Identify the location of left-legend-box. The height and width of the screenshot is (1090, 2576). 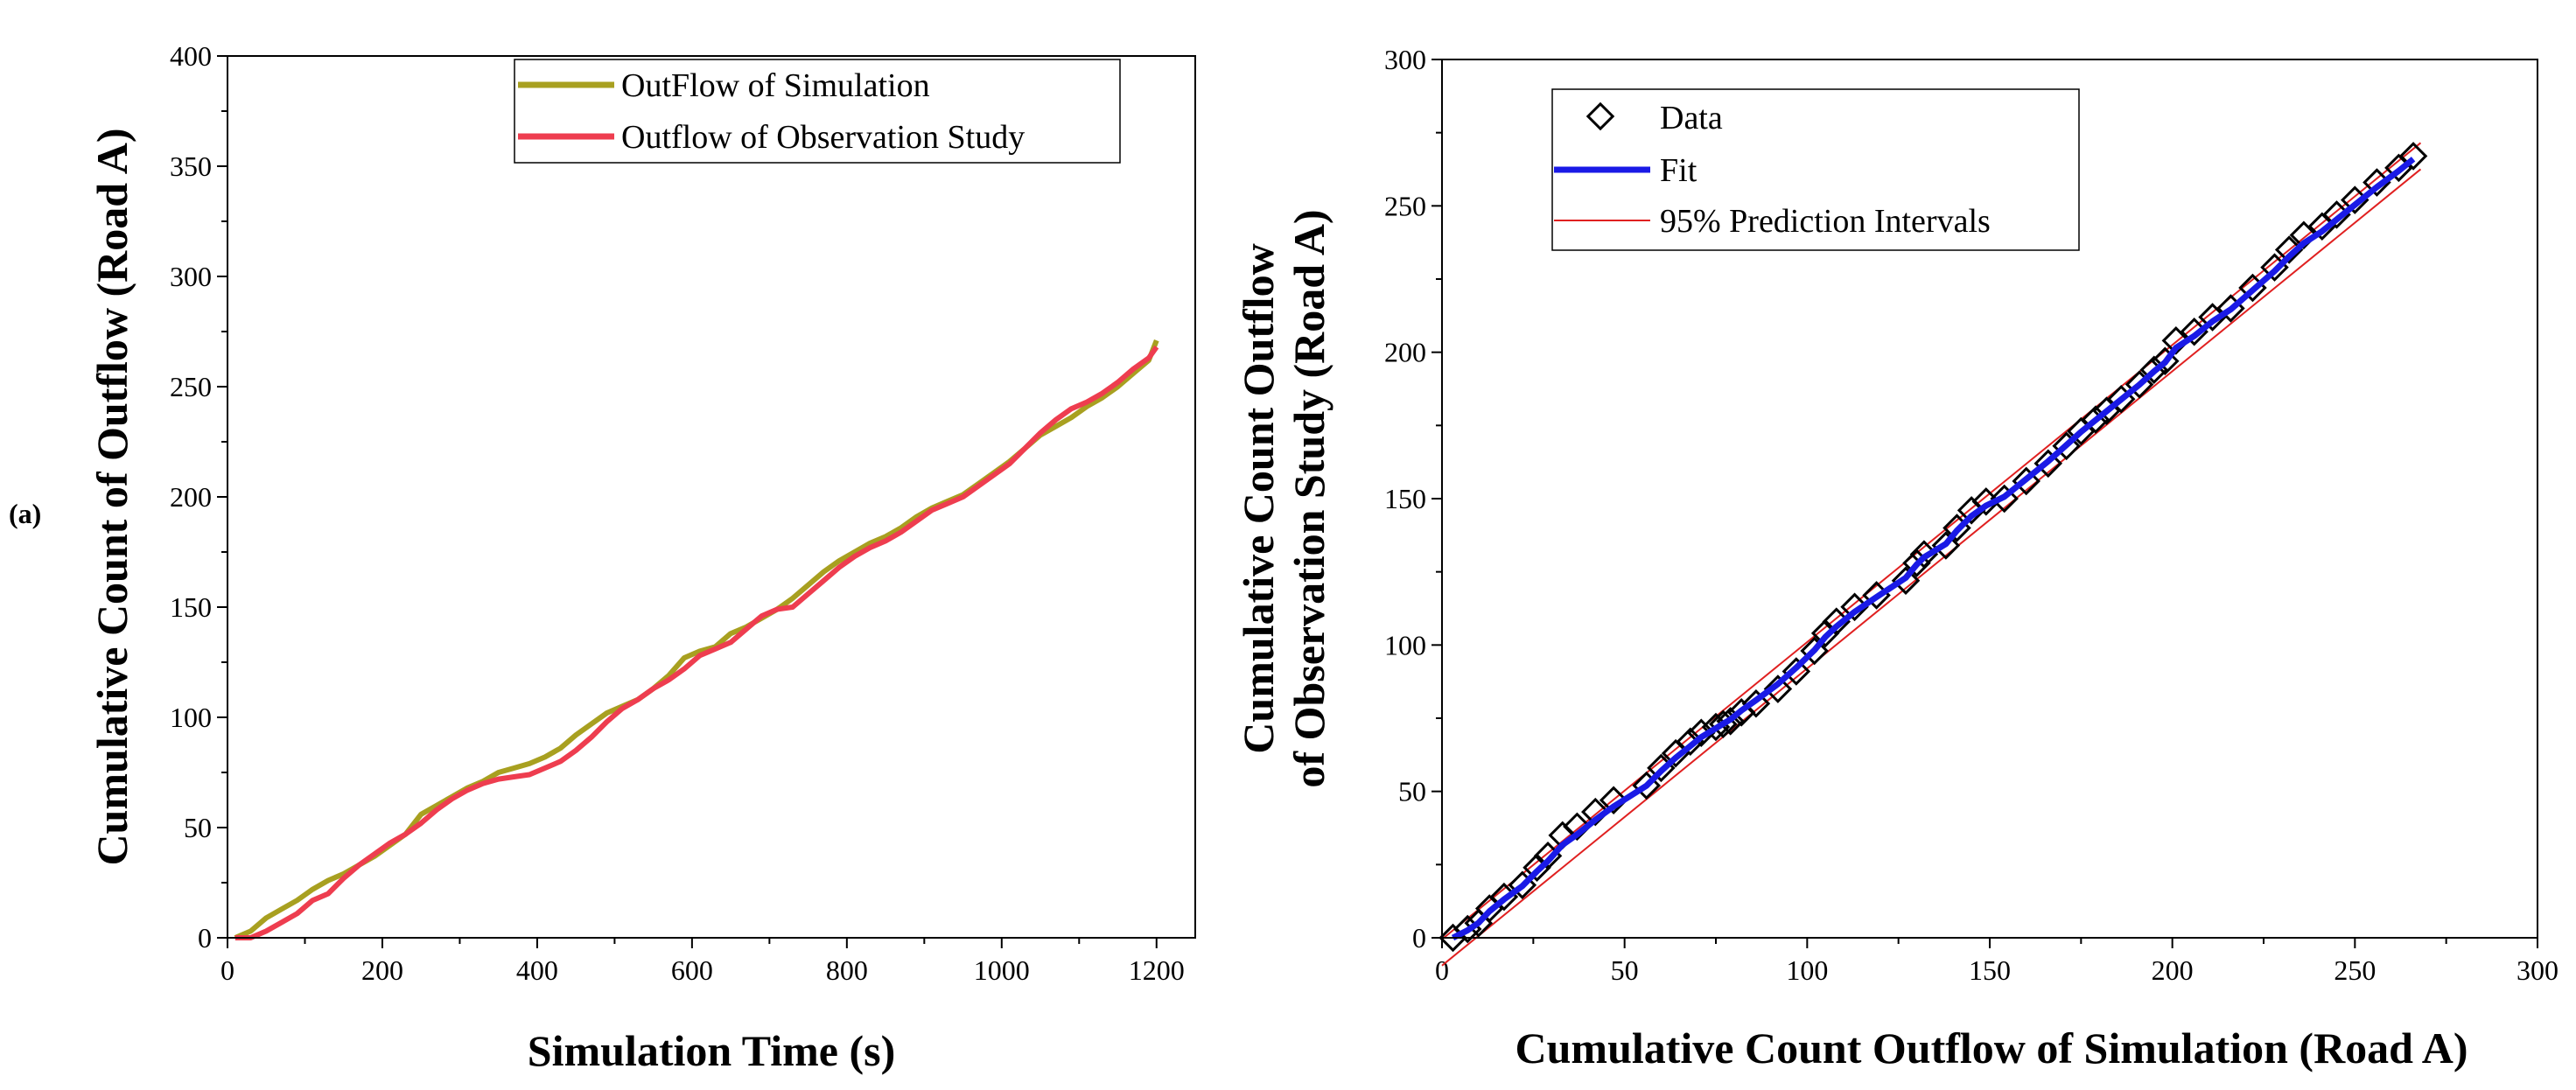
(817, 111).